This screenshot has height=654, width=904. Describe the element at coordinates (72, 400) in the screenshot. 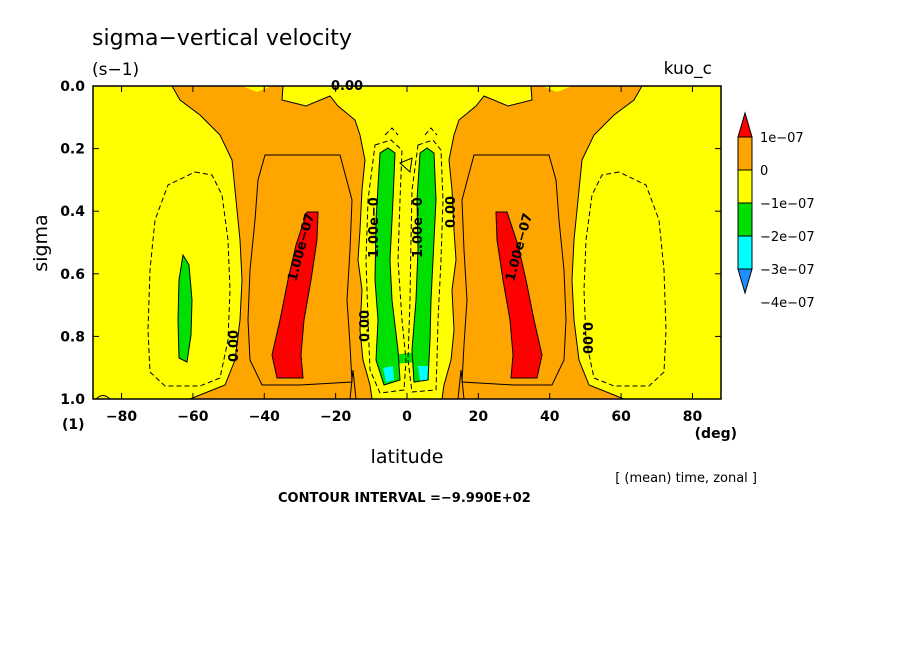

I see `y-tick-label: 1.0` at that location.